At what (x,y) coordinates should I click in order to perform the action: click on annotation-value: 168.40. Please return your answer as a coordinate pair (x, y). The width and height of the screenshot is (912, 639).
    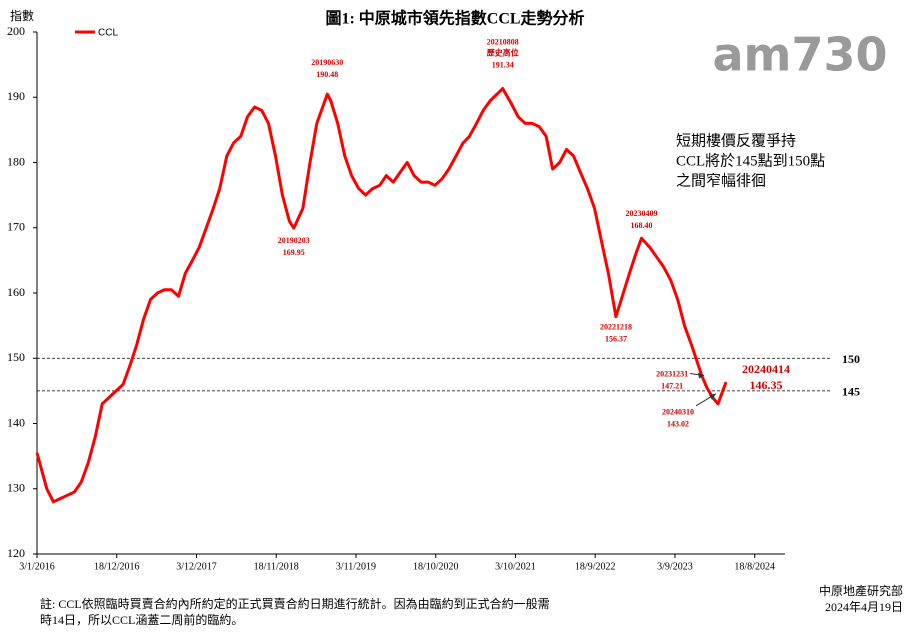
    Looking at the image, I should click on (641, 225).